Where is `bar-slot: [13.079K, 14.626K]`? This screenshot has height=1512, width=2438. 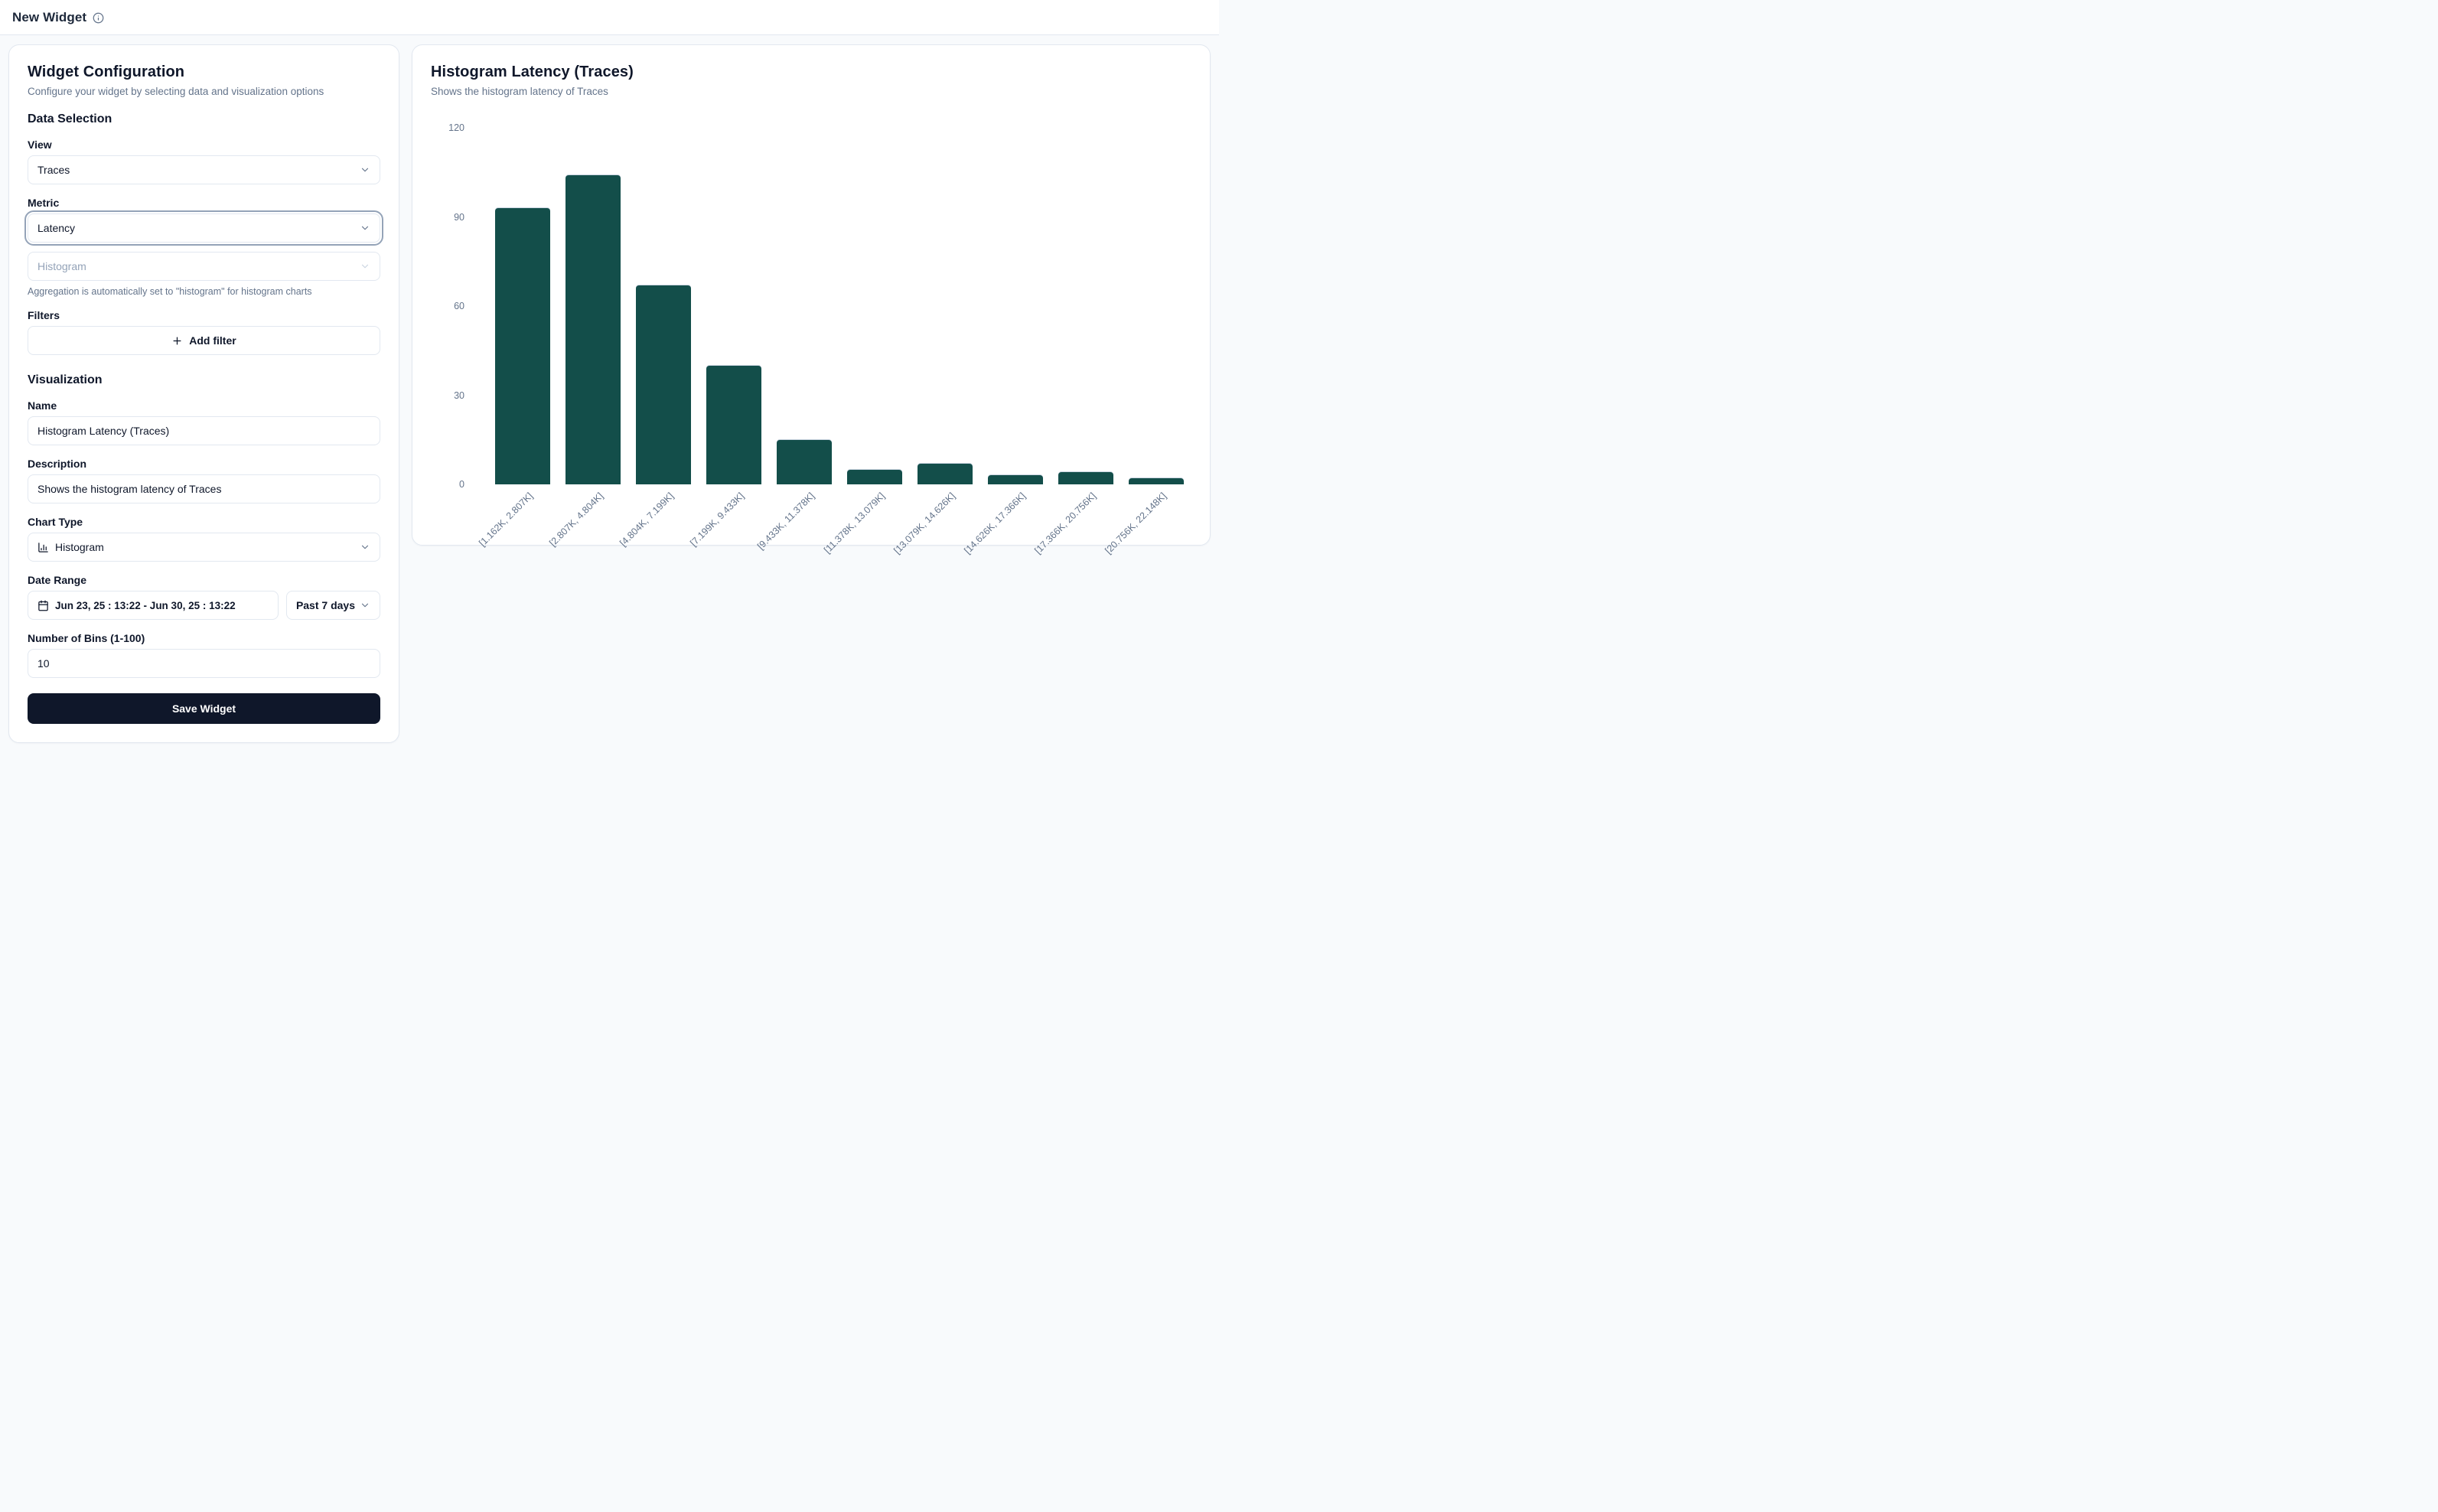 bar-slot: [13.079K, 14.626K] is located at coordinates (932, 342).